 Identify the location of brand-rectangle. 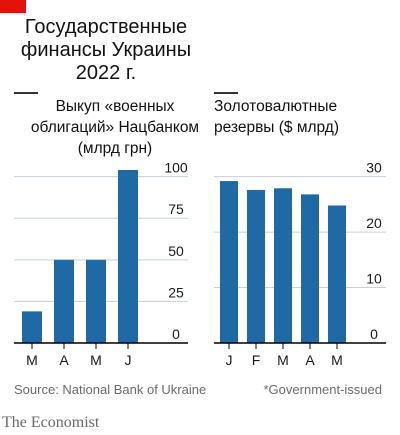
(13, 6).